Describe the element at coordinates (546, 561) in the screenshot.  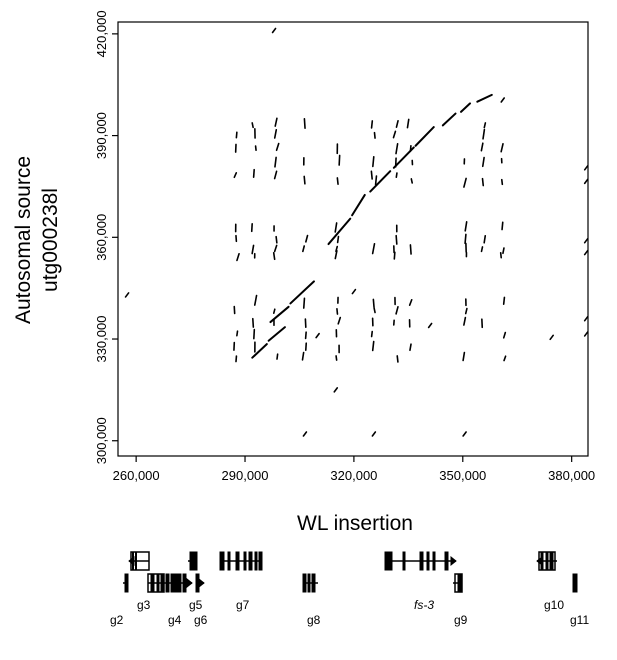
I see `gene-g10-model` at that location.